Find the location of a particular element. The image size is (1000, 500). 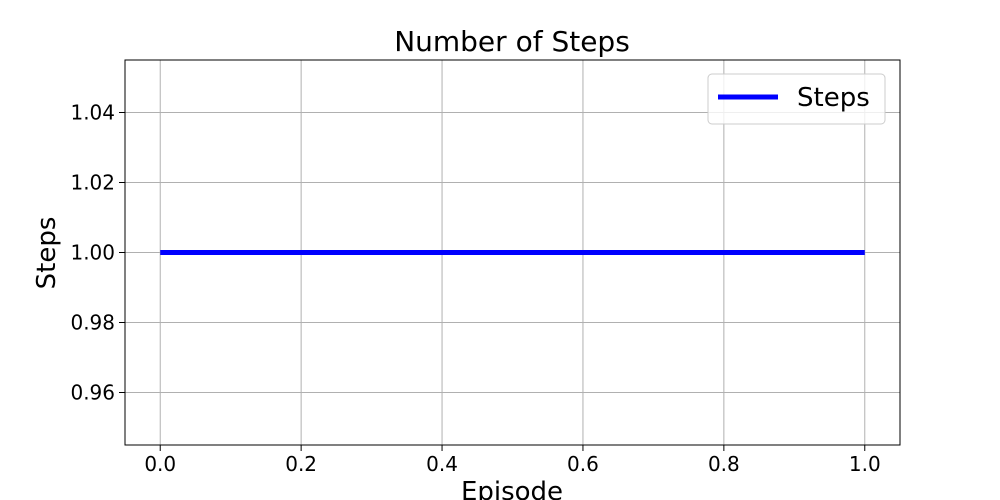

y-tick-label: 0.98 is located at coordinates (92, 323).